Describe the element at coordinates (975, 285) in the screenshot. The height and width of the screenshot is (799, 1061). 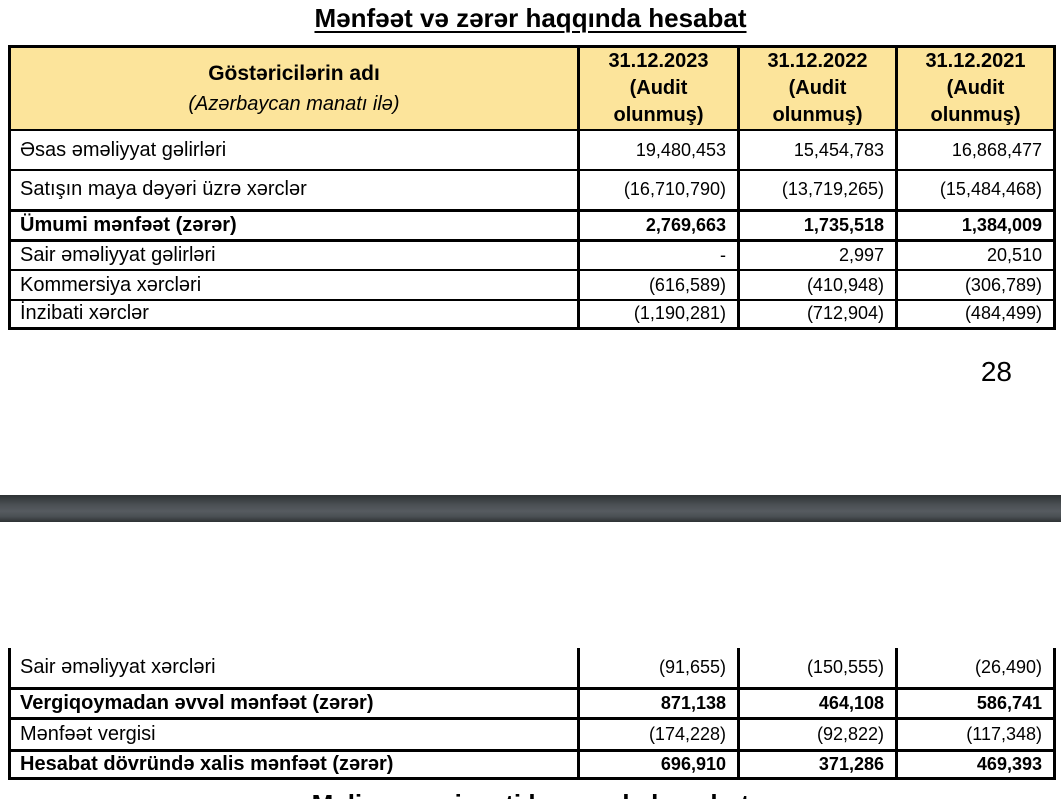
I see `value-2021: (306,789)` at that location.